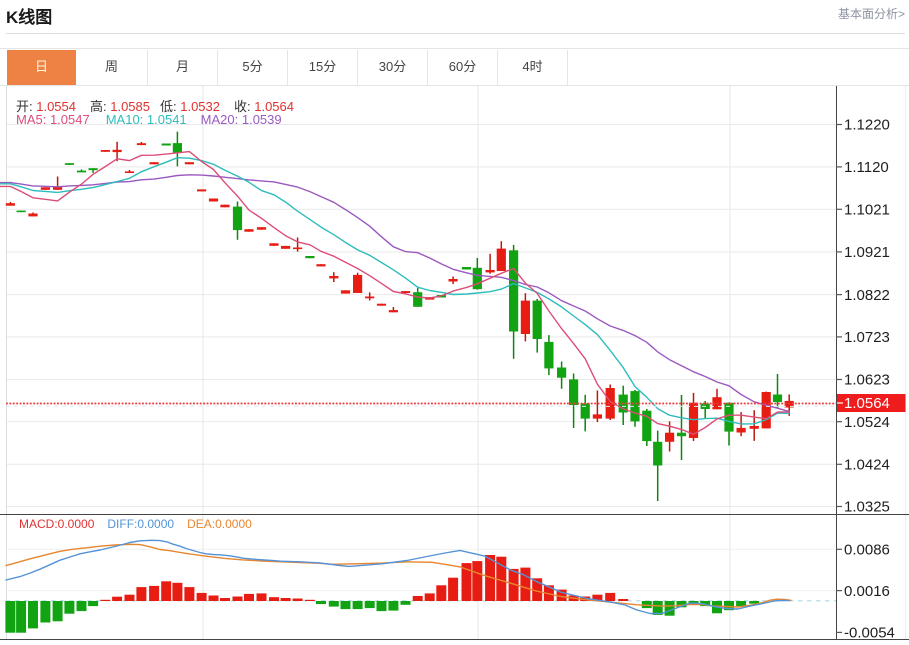 This screenshot has width=909, height=645. What do you see at coordinates (867, 252) in the screenshot?
I see `svg-text: 1.0921` at bounding box center [867, 252].